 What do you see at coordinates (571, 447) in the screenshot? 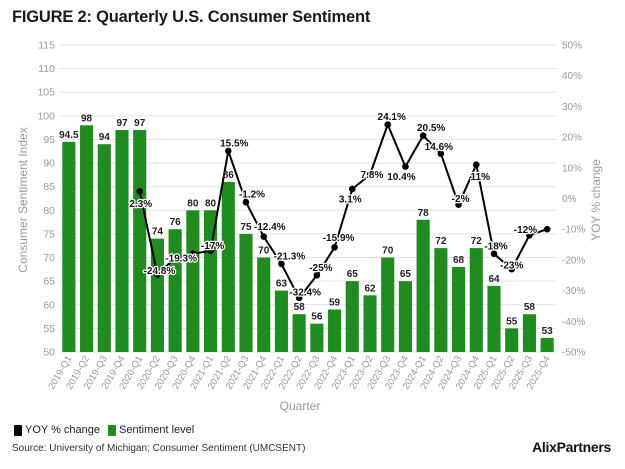
I see `brand-logo: AlixPartners` at bounding box center [571, 447].